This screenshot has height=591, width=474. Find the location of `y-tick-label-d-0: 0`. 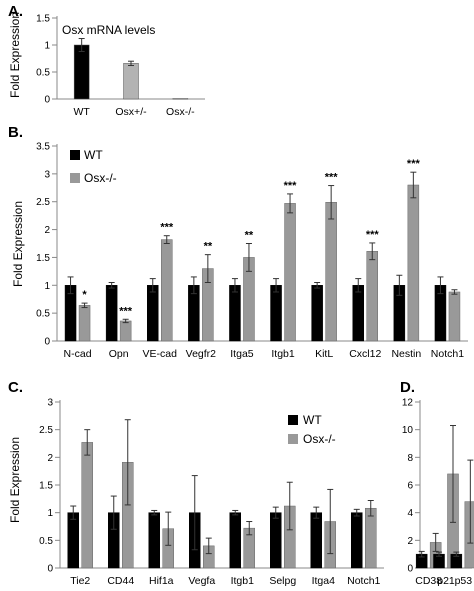

y-tick-label-d-0: 0 is located at coordinates (410, 569).